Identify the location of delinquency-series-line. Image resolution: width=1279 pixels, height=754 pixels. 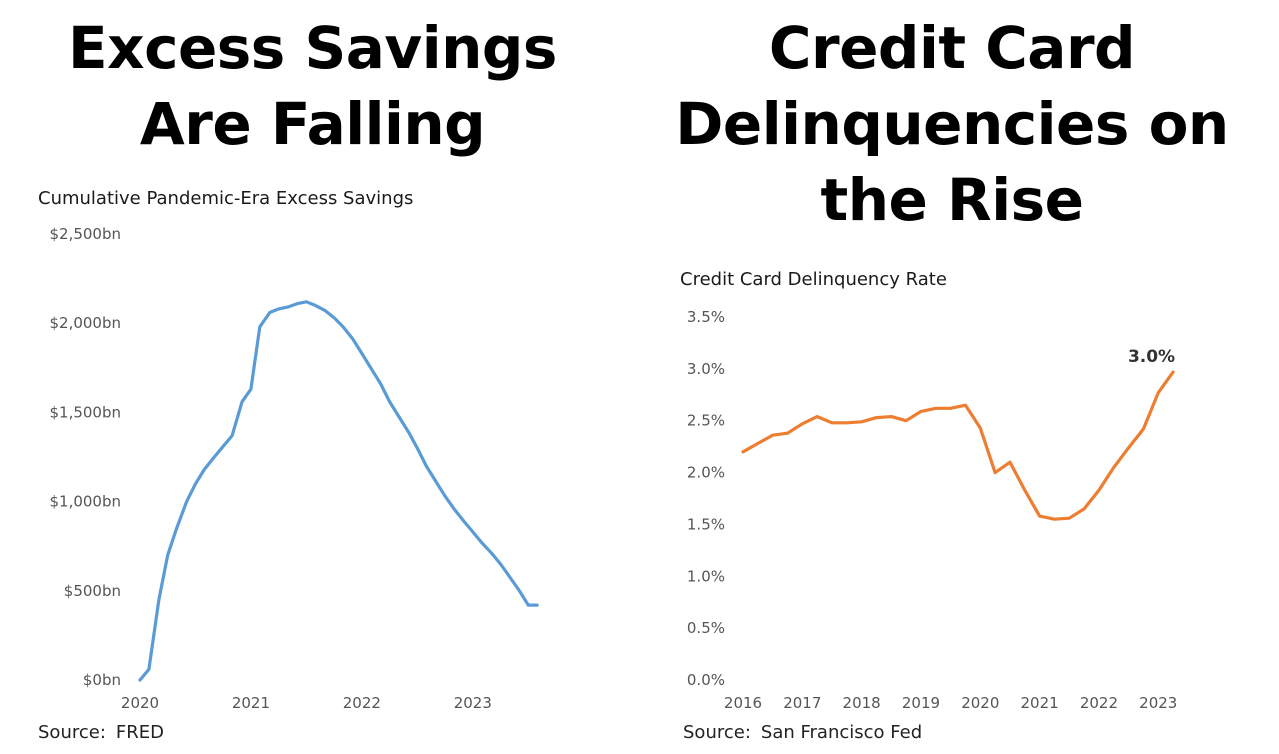
(958, 445).